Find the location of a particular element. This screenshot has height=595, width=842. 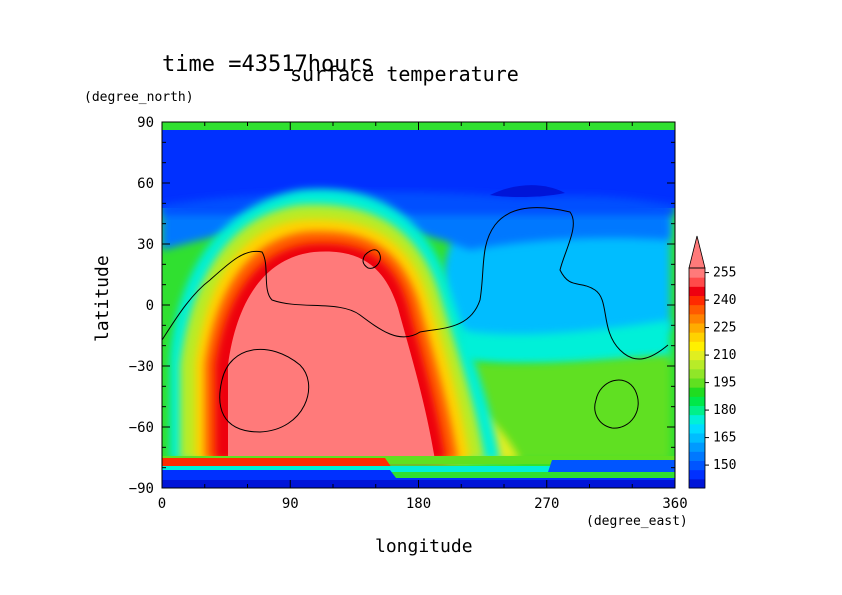

field-east-cyan is located at coordinates (565, 343).